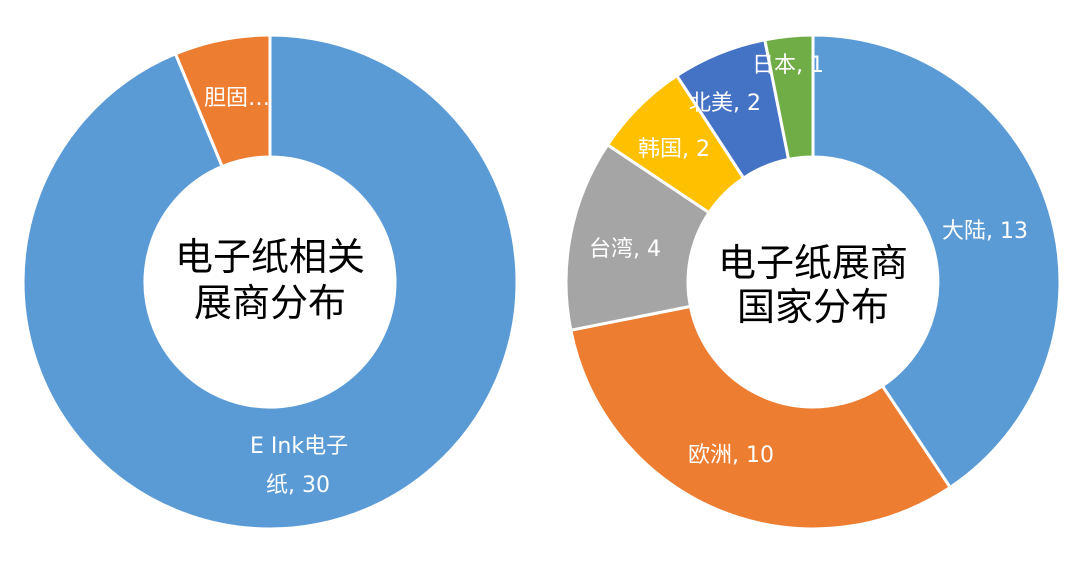  What do you see at coordinates (625, 249) in the screenshot?
I see `label-taiwan: 台湾, 4` at bounding box center [625, 249].